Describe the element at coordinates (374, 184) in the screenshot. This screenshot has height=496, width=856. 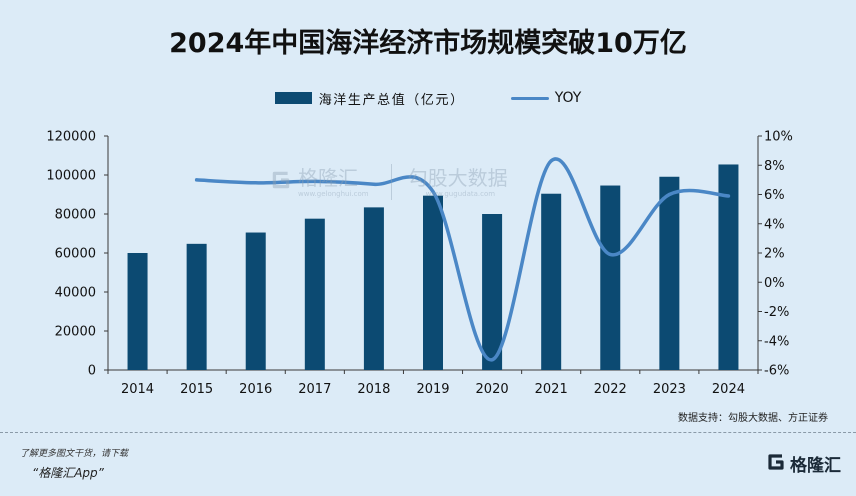
I see `yoy-point-2018` at that location.